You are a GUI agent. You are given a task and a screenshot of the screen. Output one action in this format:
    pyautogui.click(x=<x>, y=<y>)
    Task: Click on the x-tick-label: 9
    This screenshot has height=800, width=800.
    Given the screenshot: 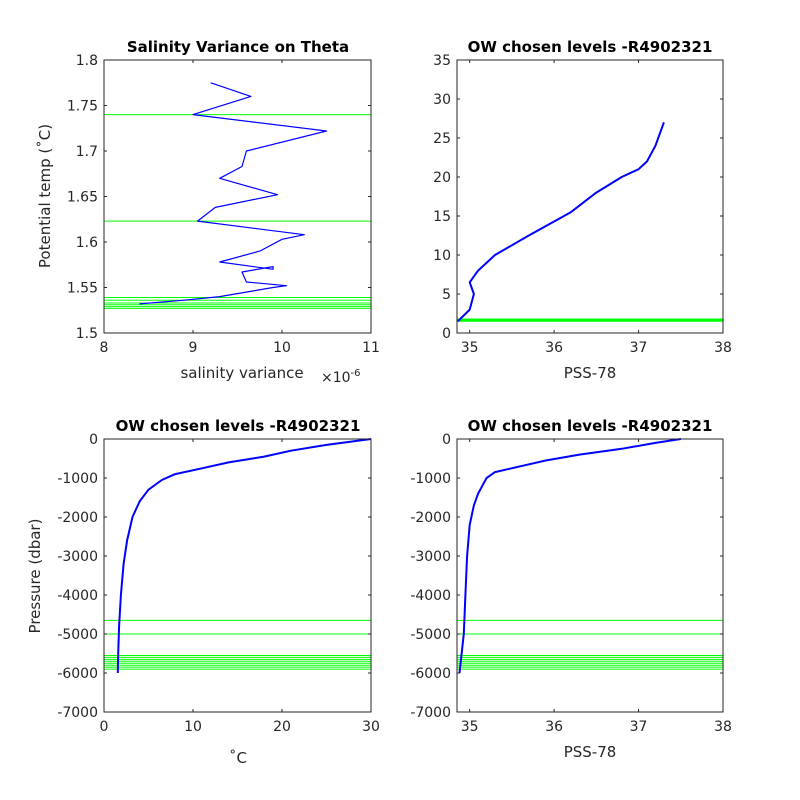 What is the action you would take?
    pyautogui.click(x=193, y=348)
    